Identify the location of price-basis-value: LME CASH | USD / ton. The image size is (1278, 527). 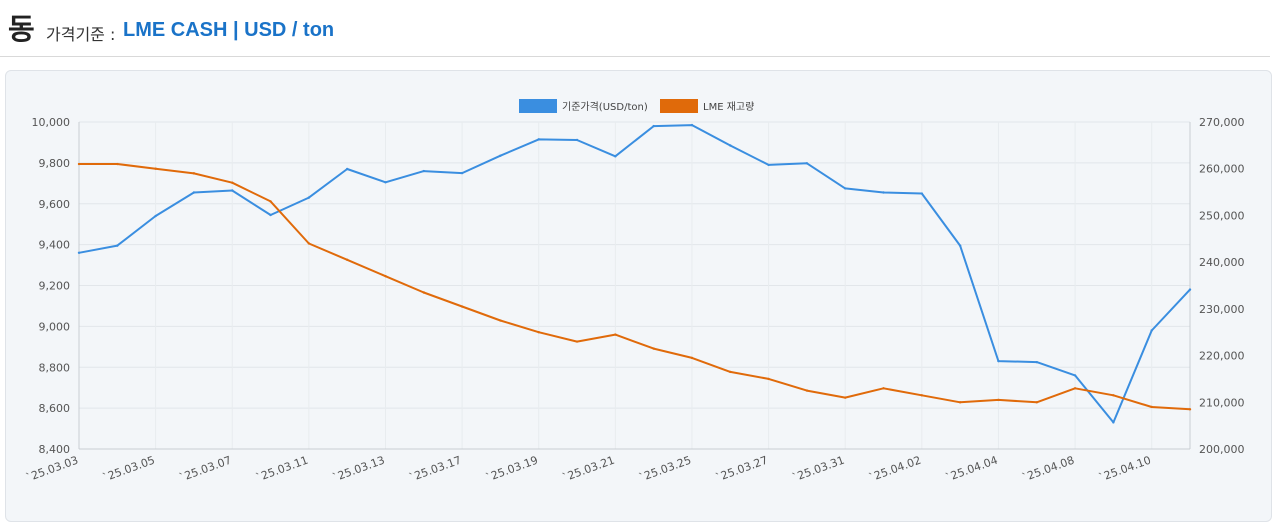
(229, 30).